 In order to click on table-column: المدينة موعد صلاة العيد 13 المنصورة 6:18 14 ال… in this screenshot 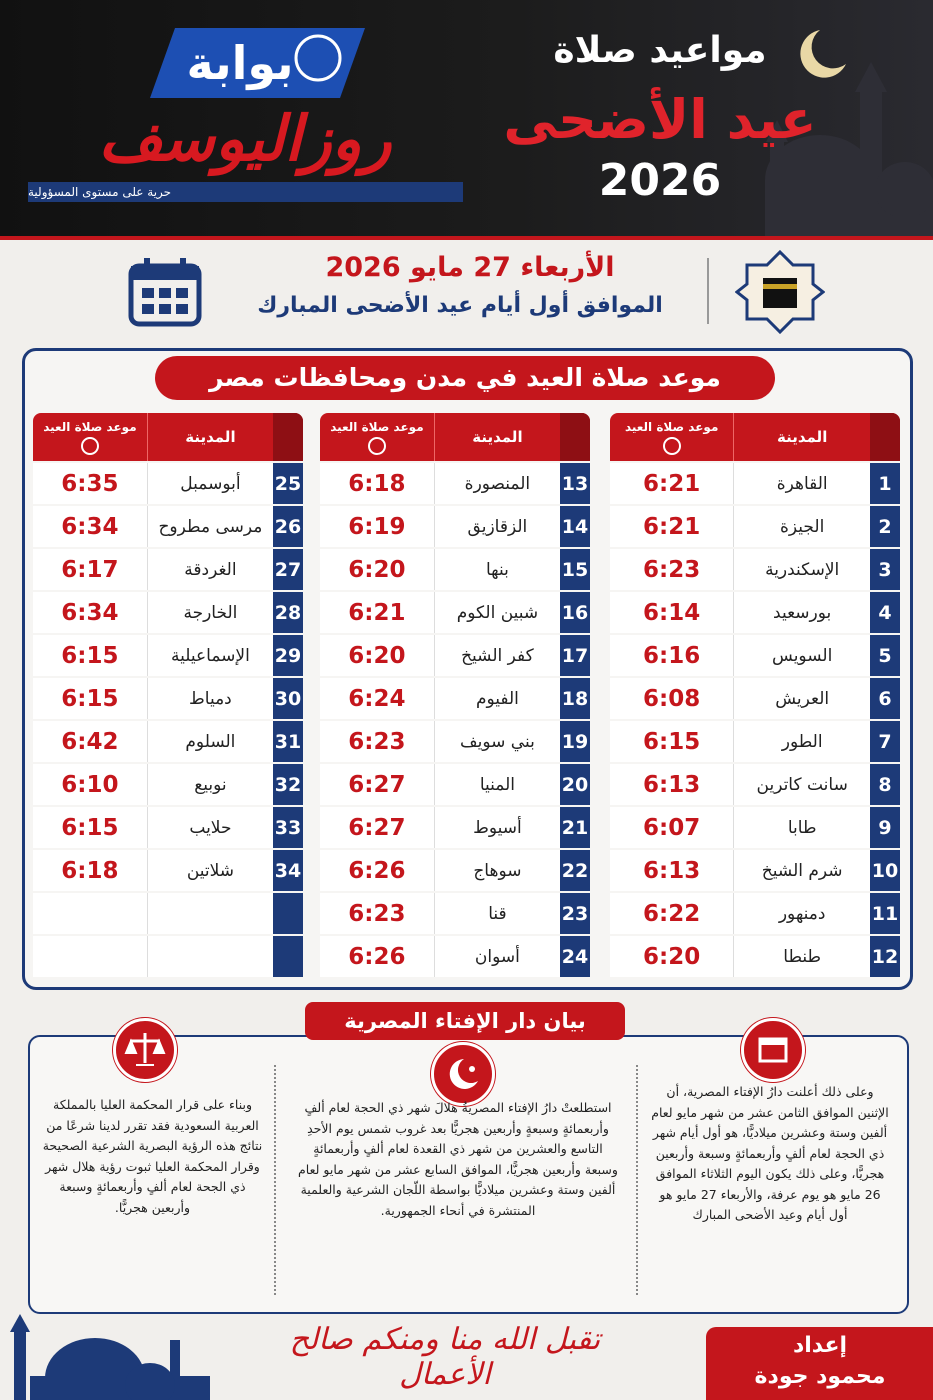, I will do `click(455, 695)`.